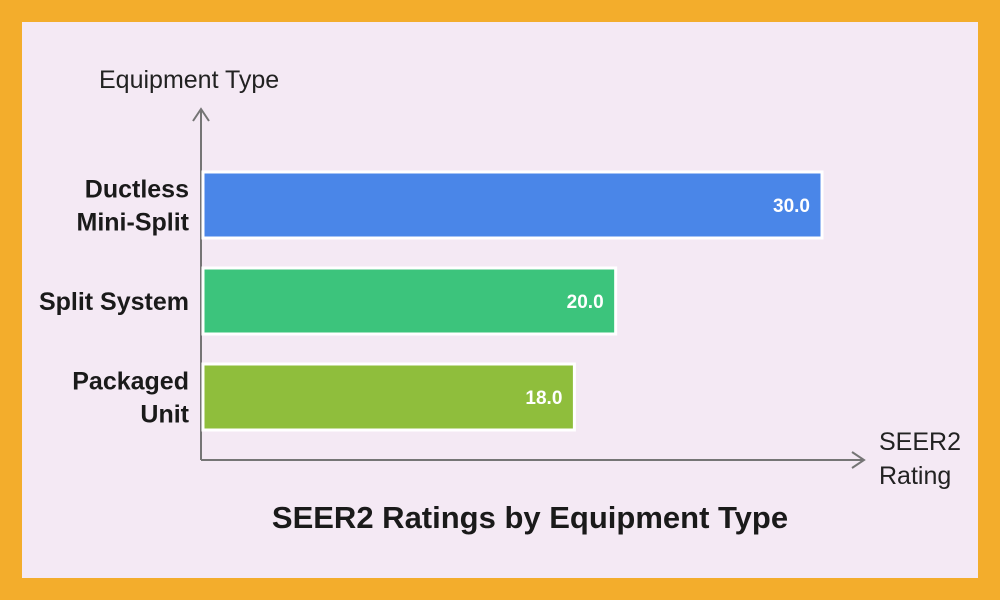  What do you see at coordinates (920, 442) in the screenshot?
I see `x-axis-title-line-1: SEER2` at bounding box center [920, 442].